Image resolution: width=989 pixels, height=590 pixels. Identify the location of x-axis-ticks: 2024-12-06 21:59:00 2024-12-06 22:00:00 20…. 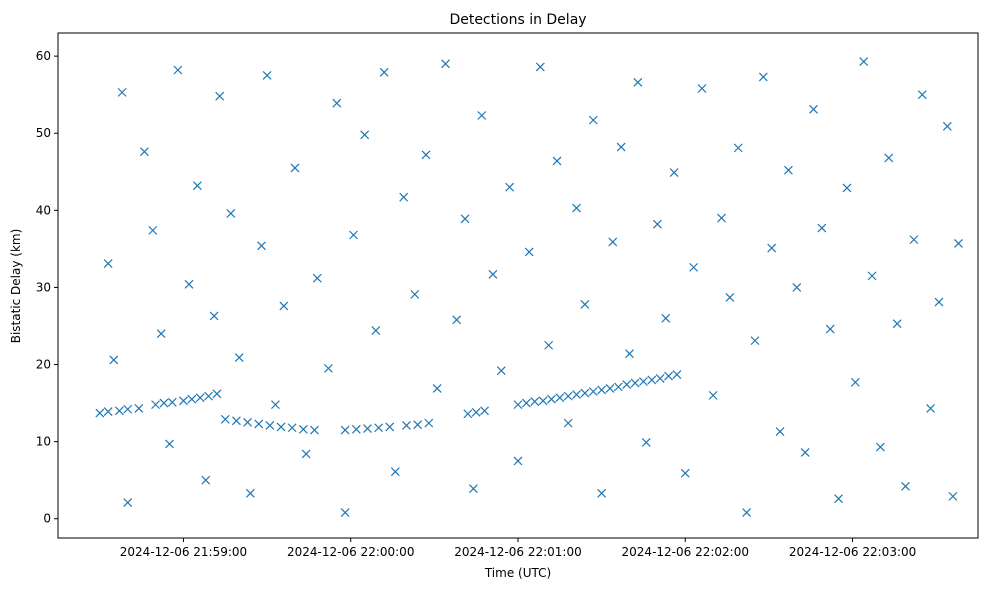
(518, 548).